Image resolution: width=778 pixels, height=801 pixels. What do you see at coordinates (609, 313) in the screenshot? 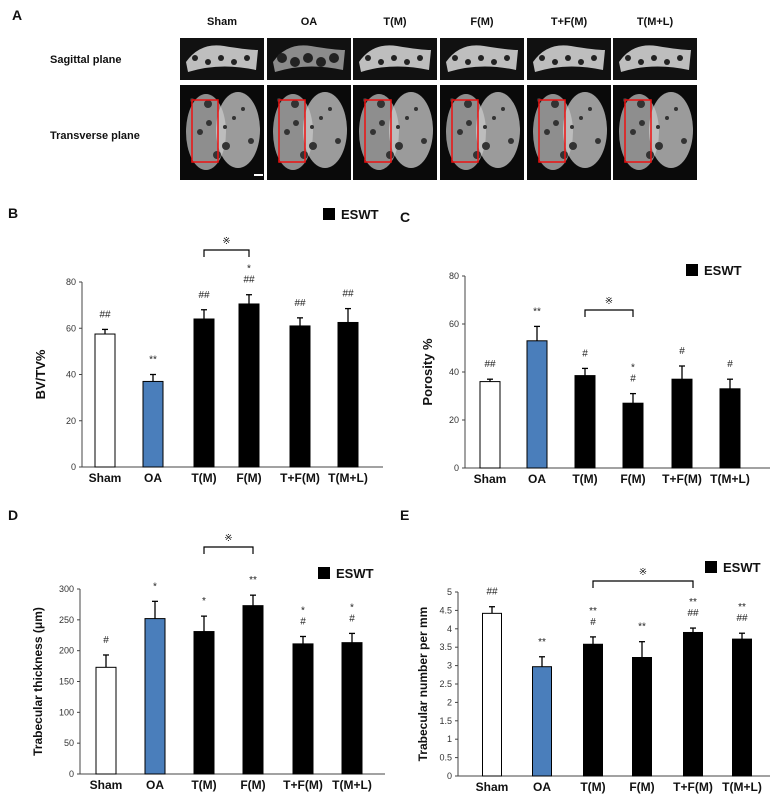
I see `comparison-bracket` at bounding box center [609, 313].